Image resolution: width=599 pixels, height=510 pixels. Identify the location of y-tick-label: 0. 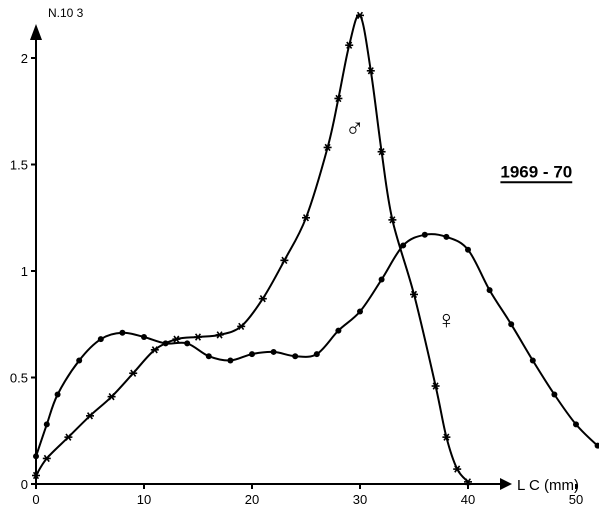
(24, 484).